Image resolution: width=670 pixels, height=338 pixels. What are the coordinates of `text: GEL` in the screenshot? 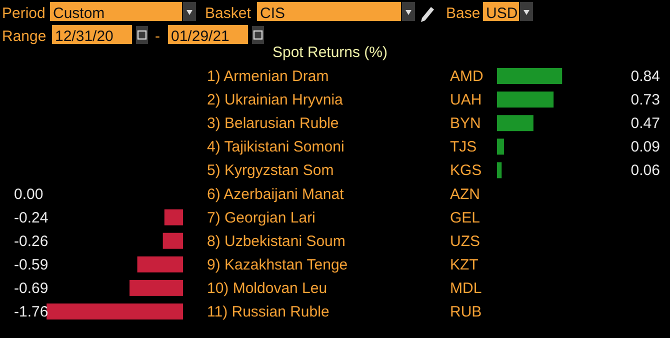 It's located at (465, 217).